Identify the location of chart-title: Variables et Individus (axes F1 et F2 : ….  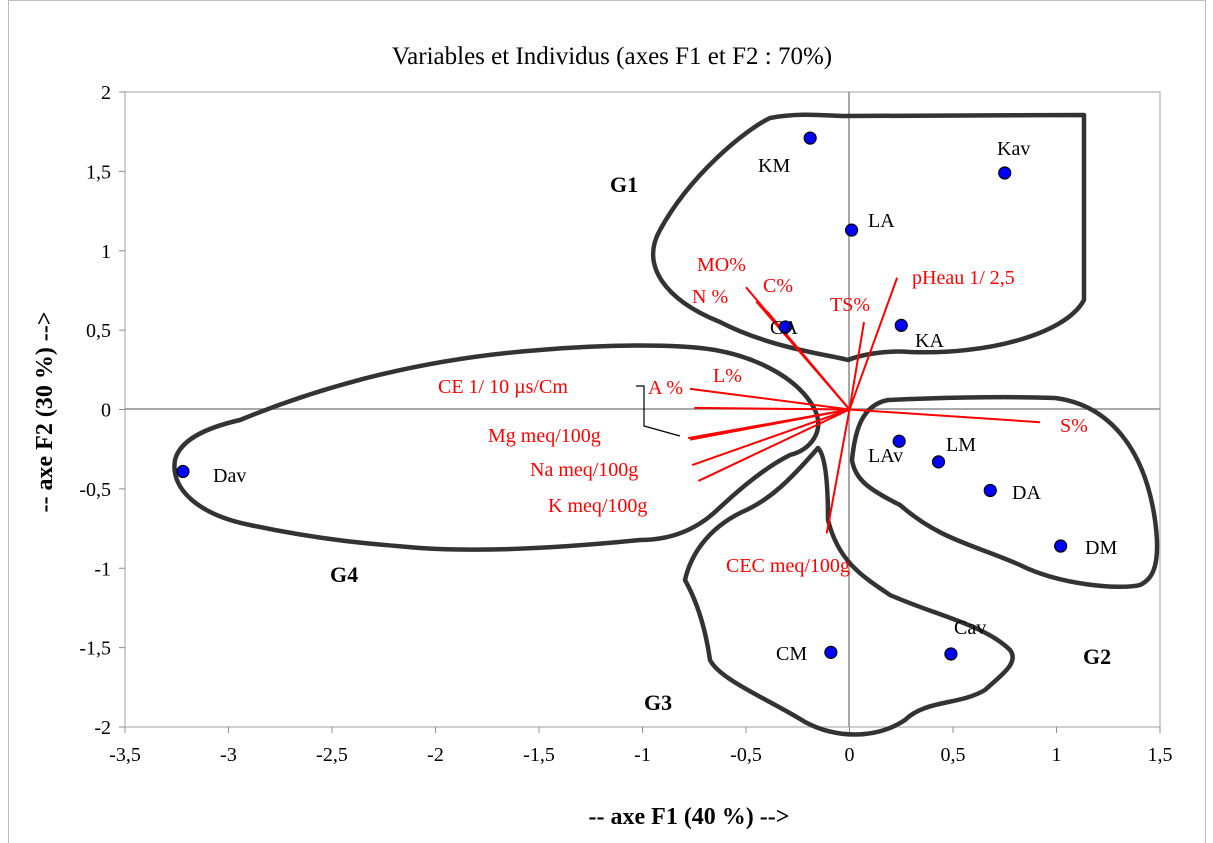
(612, 56).